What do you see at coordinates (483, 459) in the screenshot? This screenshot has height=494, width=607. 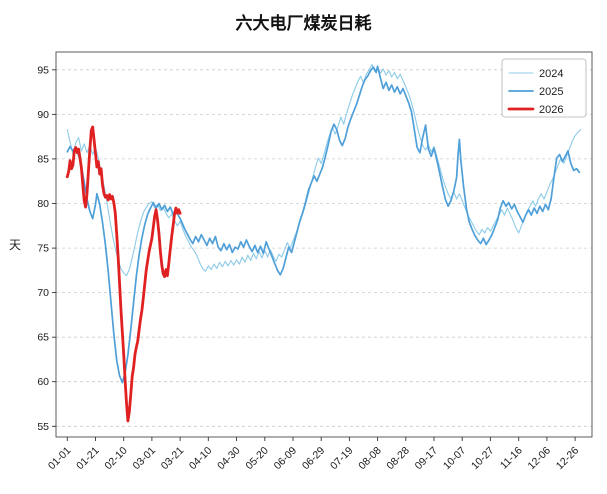 I see `x-tick-label: 10-27` at bounding box center [483, 459].